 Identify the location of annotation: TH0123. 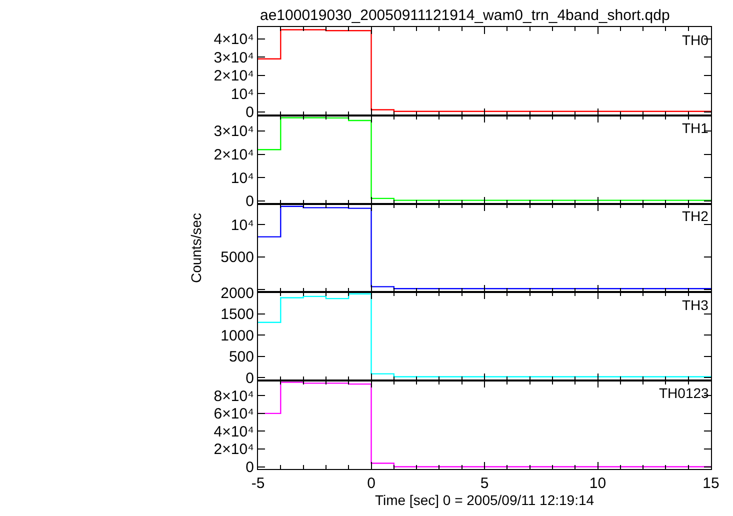
(684, 393).